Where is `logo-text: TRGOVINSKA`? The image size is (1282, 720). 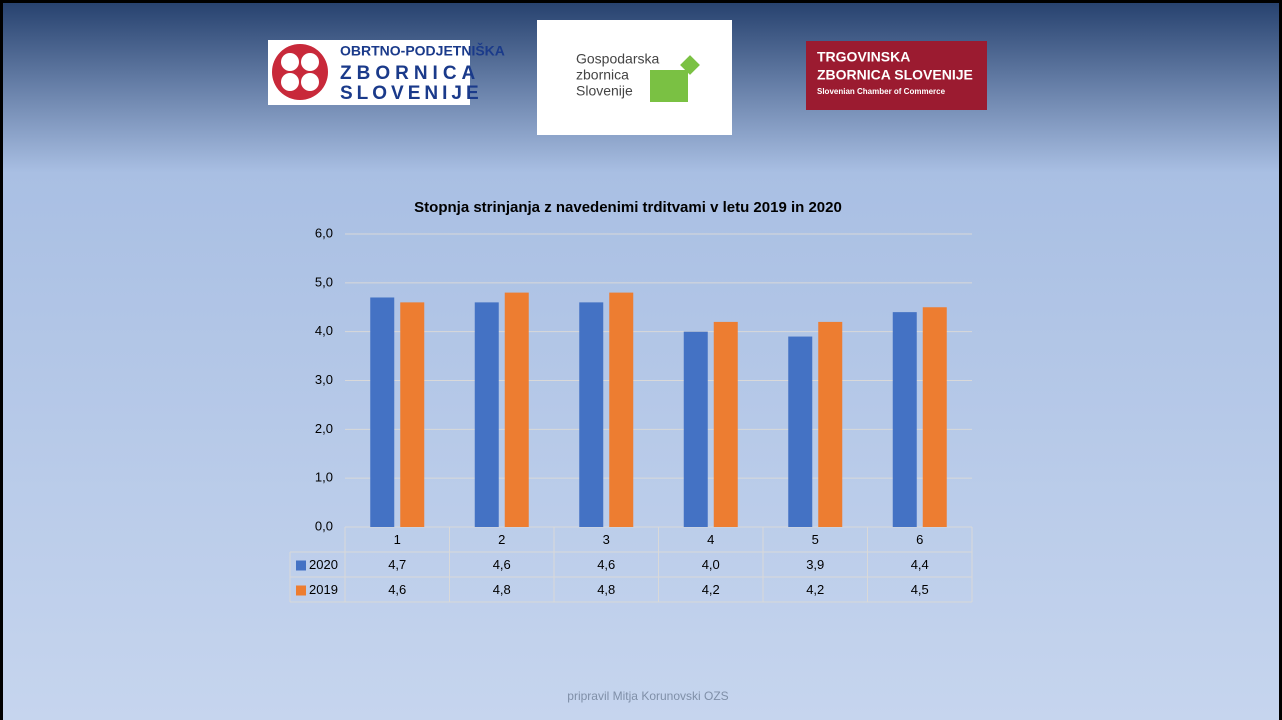 logo-text: TRGOVINSKA is located at coordinates (863, 57).